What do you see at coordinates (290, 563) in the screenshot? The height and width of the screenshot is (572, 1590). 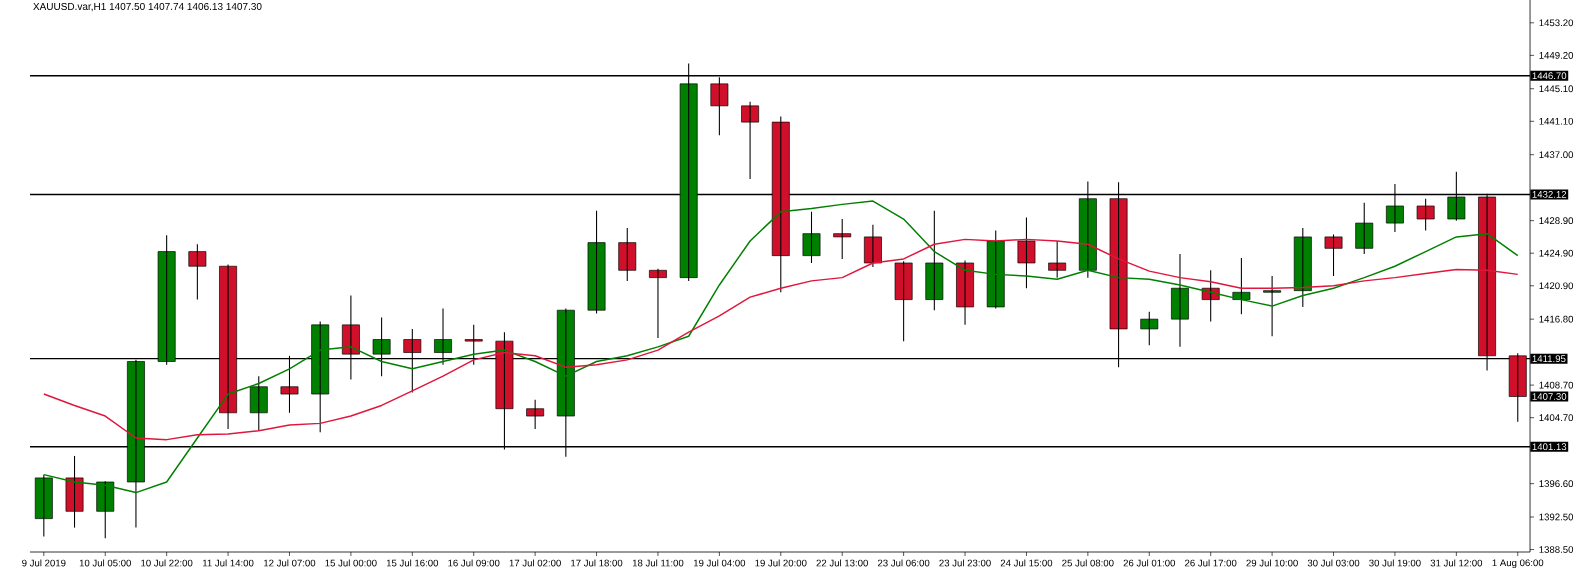 I see `x-tick-label: 12 Jul 07:00` at bounding box center [290, 563].